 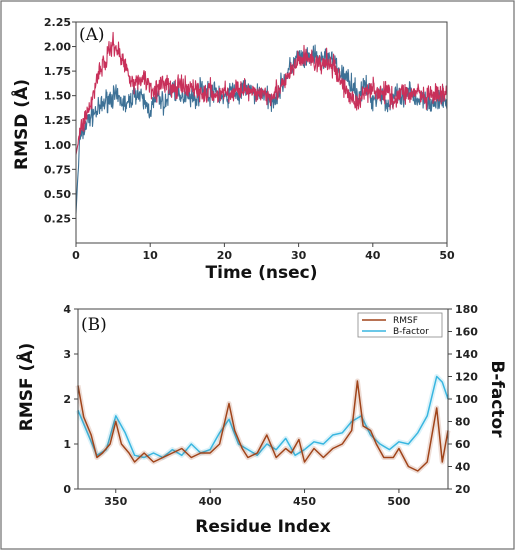 I want to click on y-tick-label: 1.50, so click(x=57, y=96).